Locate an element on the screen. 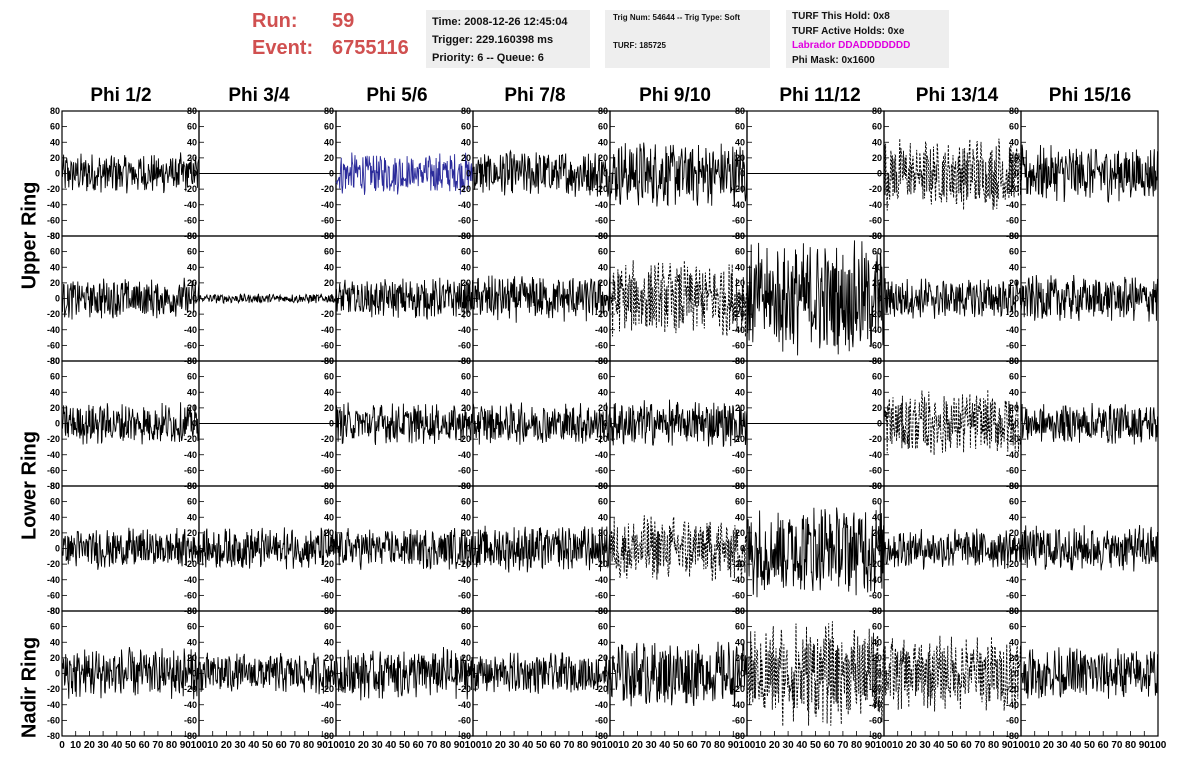  panel-r3-c1-ytick-label: 80 is located at coordinates (55, 361).